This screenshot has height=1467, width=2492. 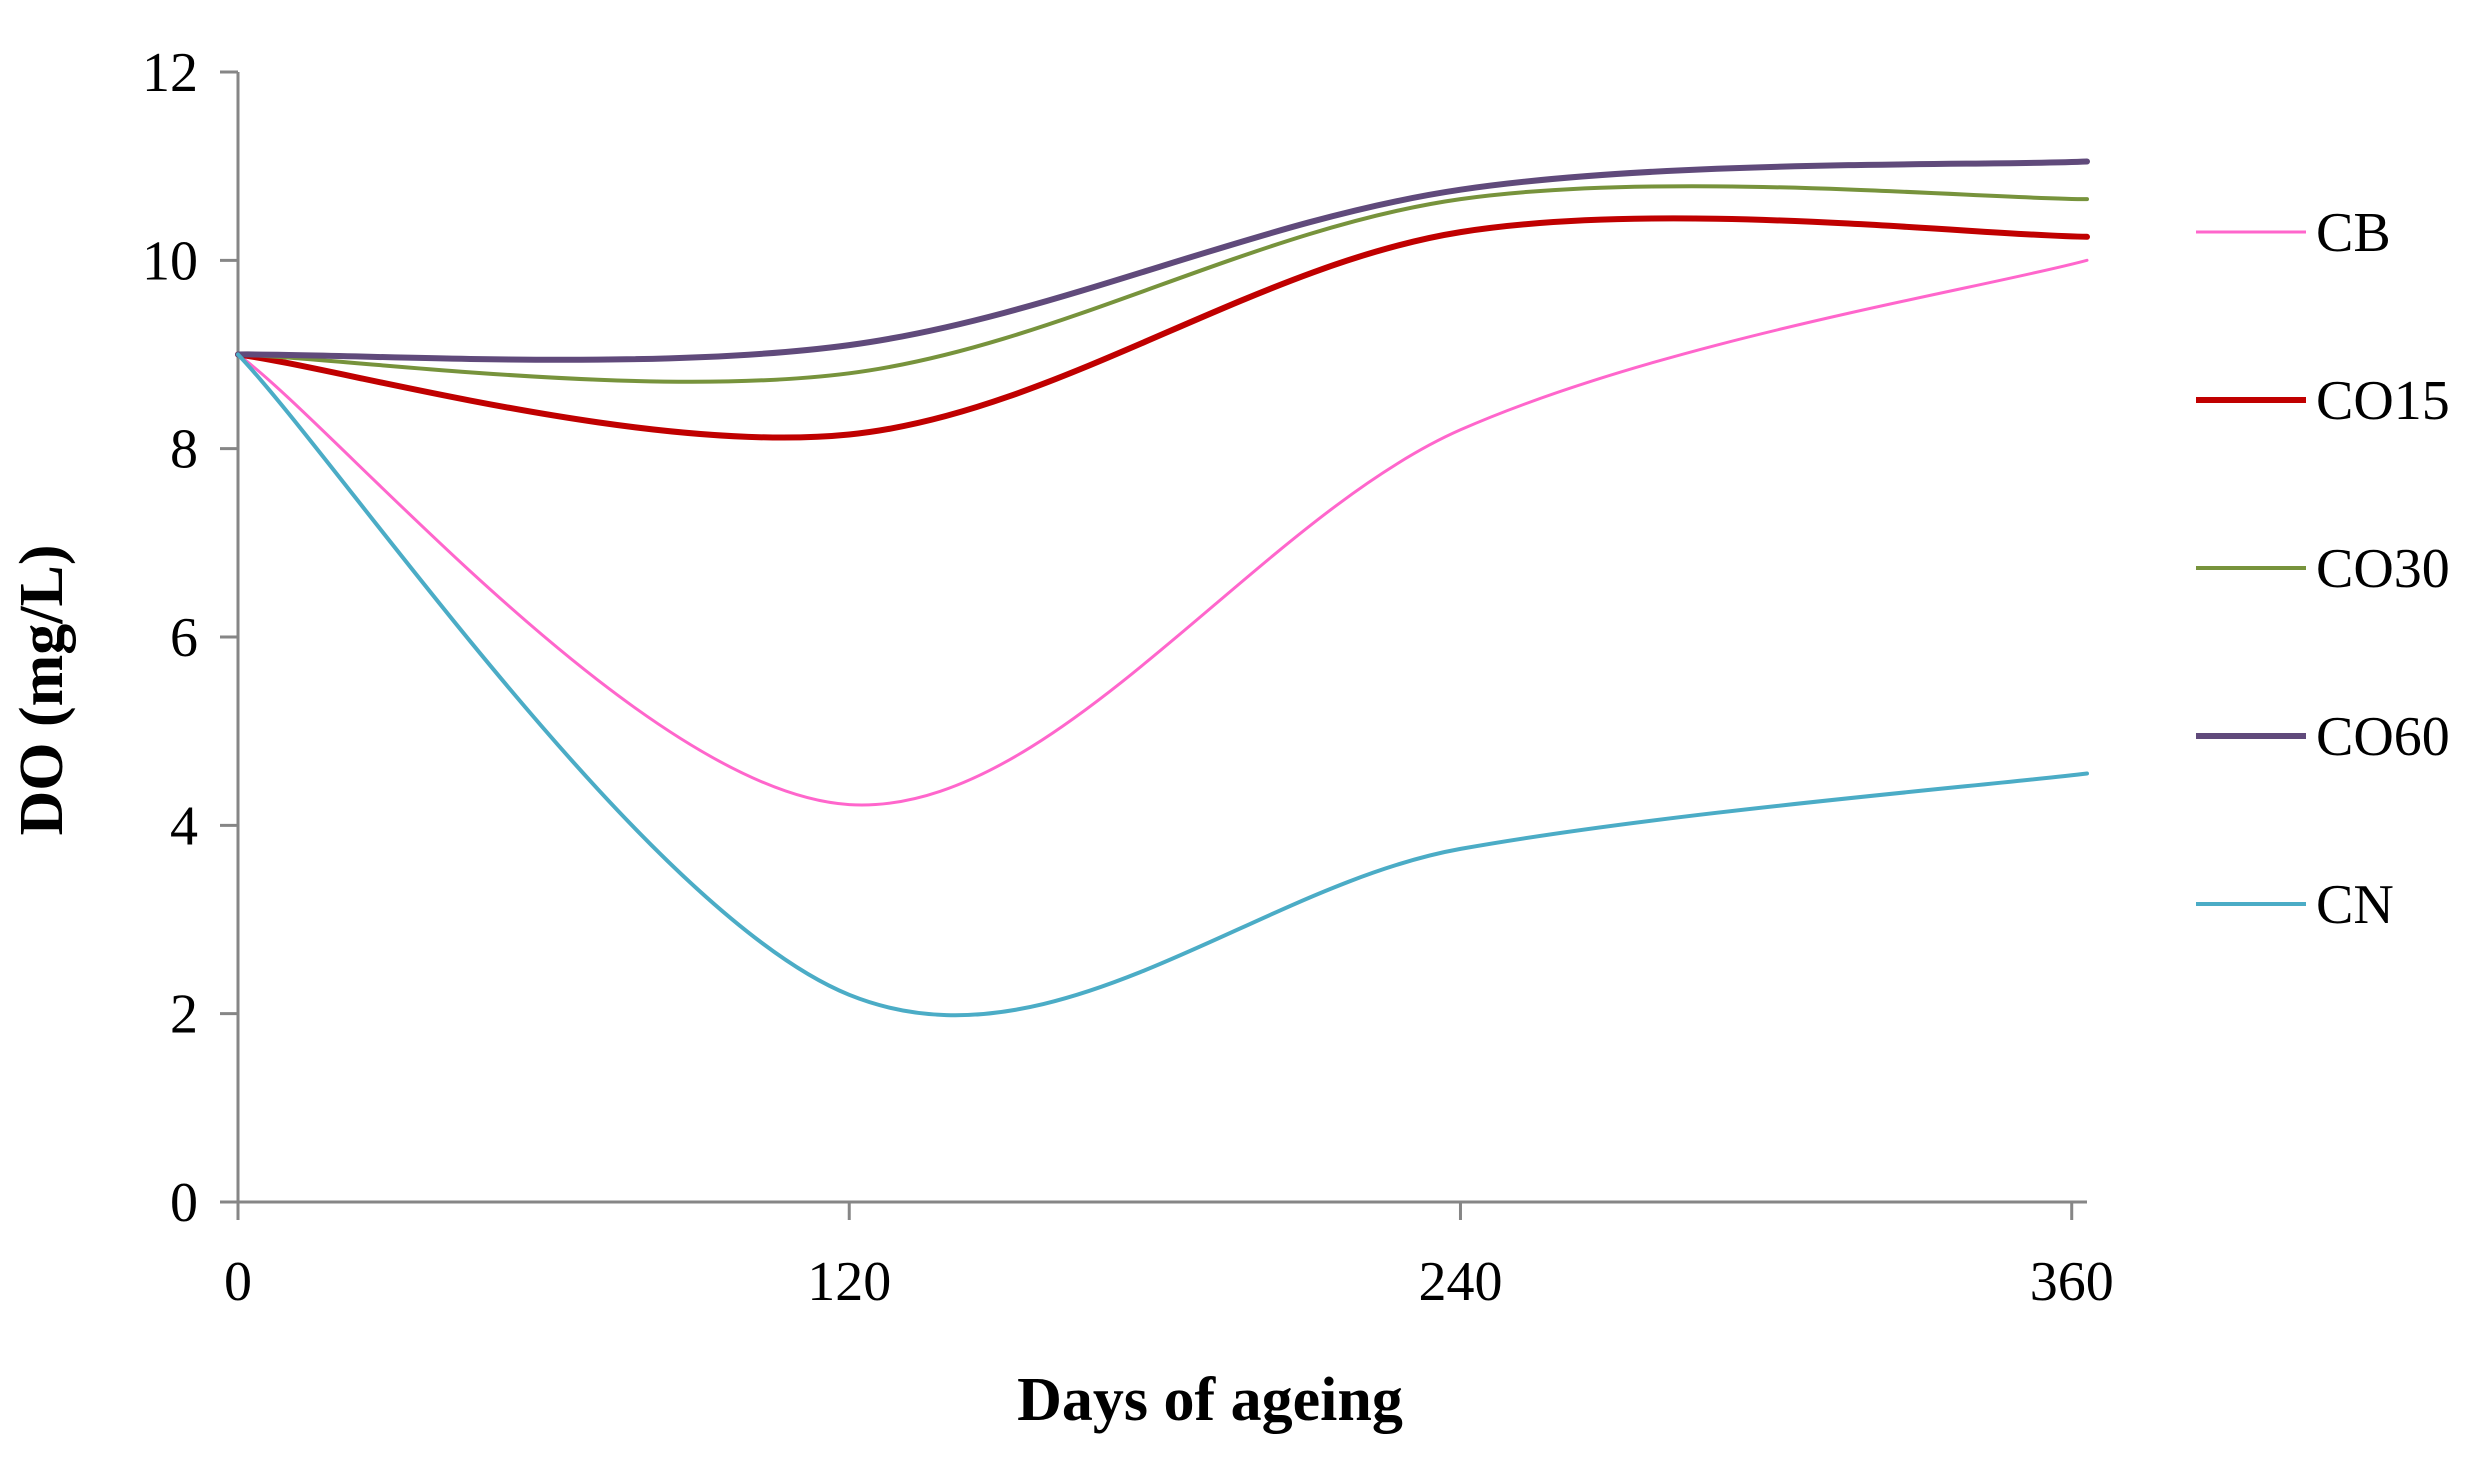 I want to click on legend: CB CO15 CO30 CO60 CN, so click(x=2323, y=569).